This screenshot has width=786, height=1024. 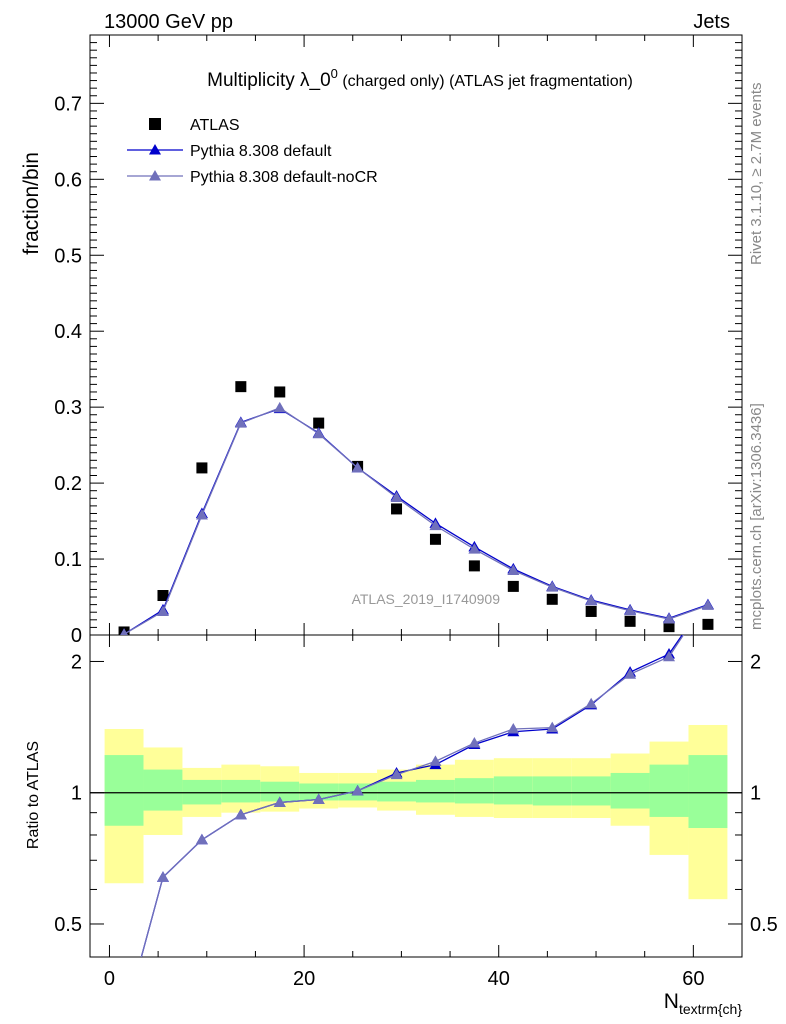 What do you see at coordinates (485, 81) in the screenshot?
I see `plot-title-suffix: (charged only) (ATLAS jet fragmentation)` at bounding box center [485, 81].